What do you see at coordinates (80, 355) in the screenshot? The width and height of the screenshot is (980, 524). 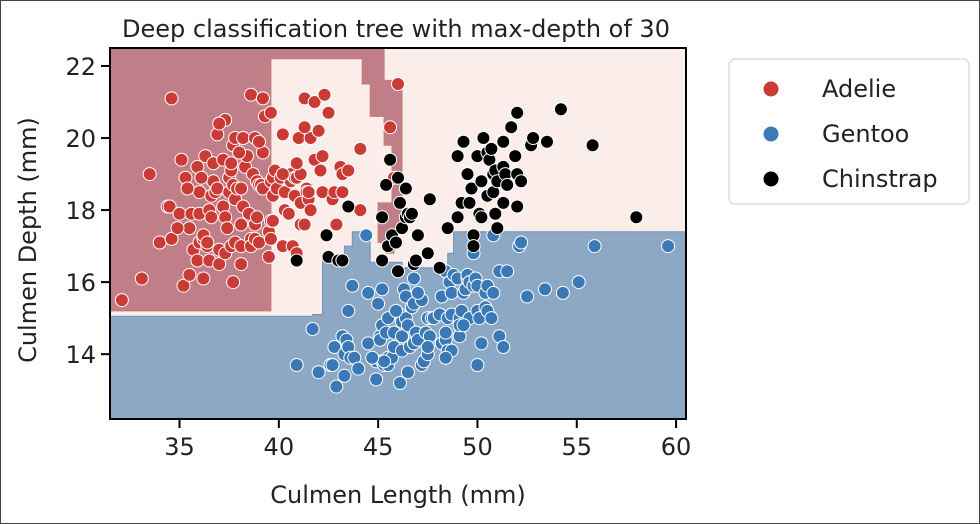 I see `y-tick-label: 14` at bounding box center [80, 355].